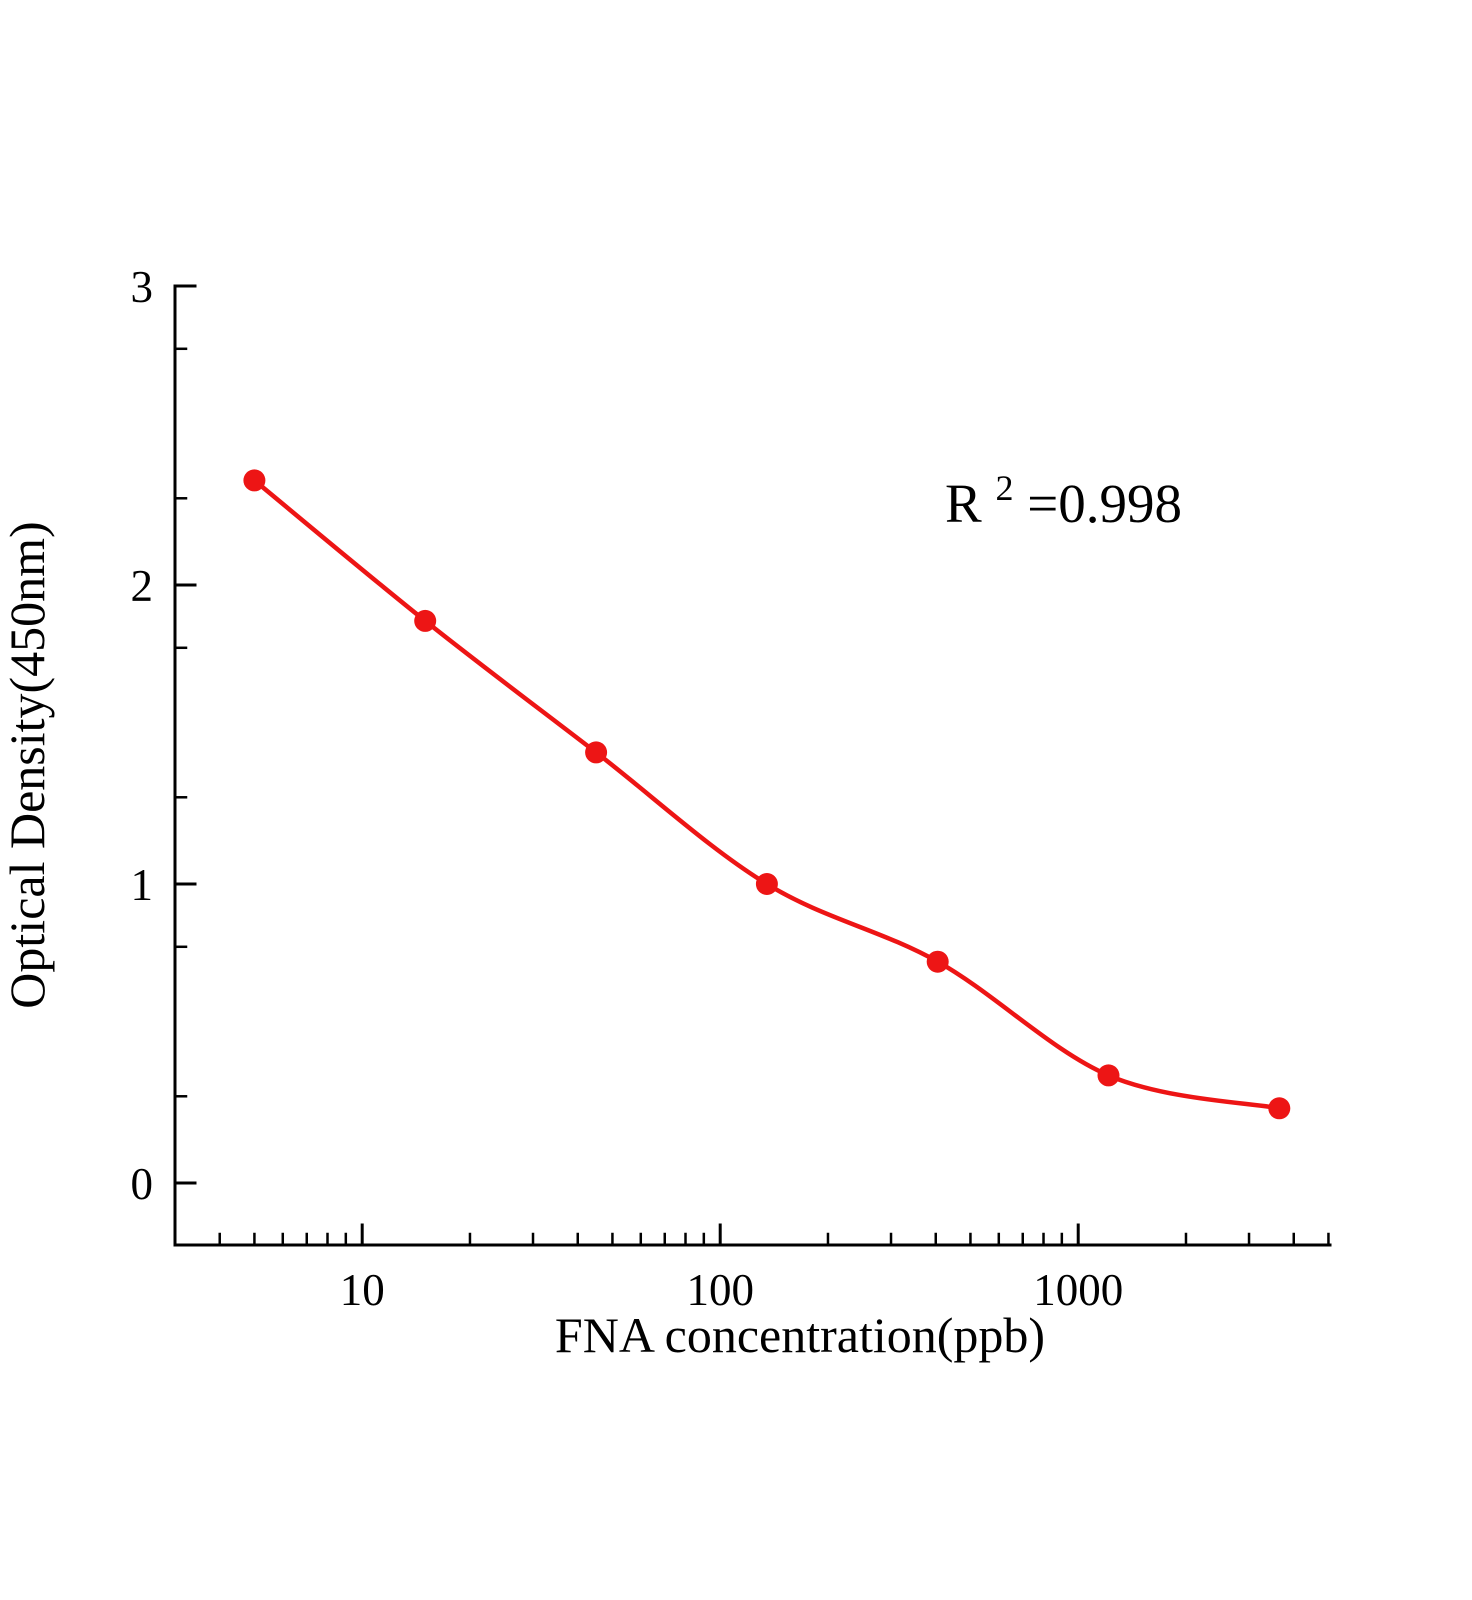  I want to click on y-axis-title: Optical Density(450nm), so click(27, 764).